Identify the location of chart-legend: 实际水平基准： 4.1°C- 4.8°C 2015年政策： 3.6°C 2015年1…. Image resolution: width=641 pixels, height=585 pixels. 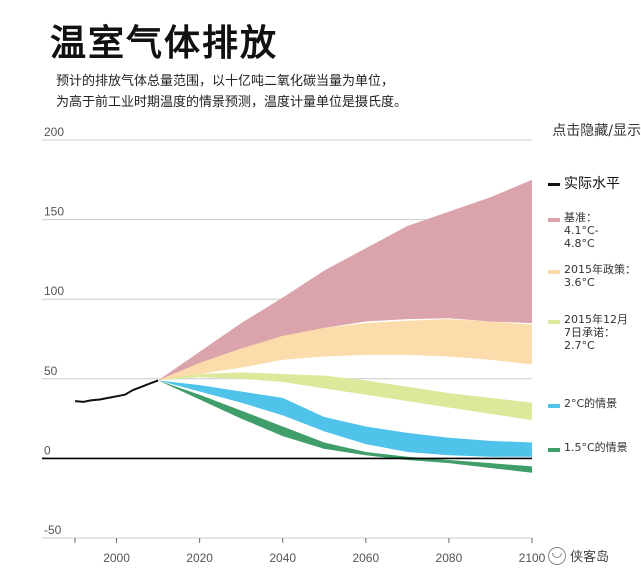
(594, 325).